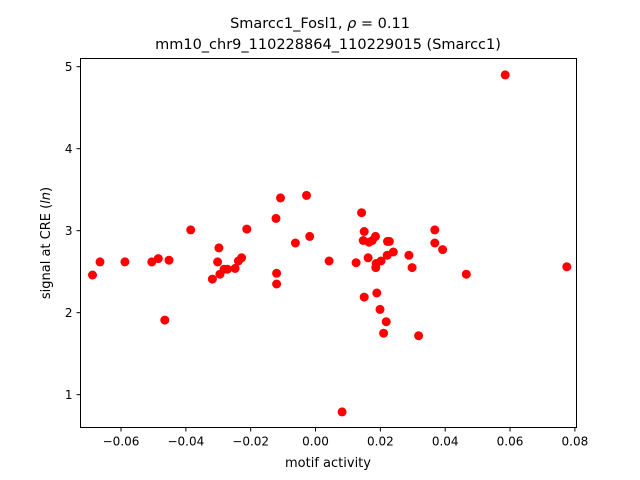 Image resolution: width=640 pixels, height=480 pixels. Describe the element at coordinates (69, 395) in the screenshot. I see `y-tick-label: 1` at that location.